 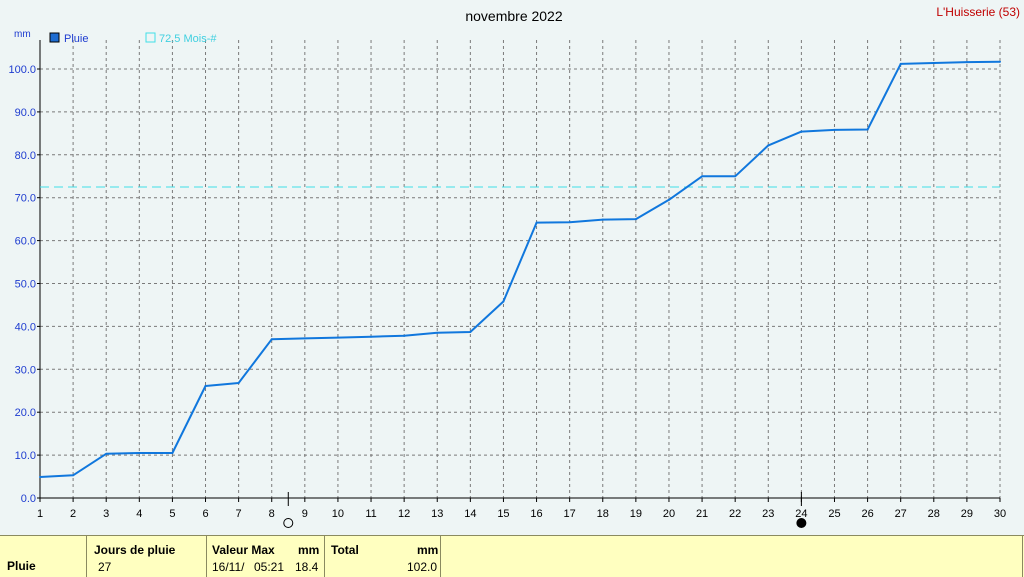 I want to click on y-unit-label: mm, so click(x=22, y=34).